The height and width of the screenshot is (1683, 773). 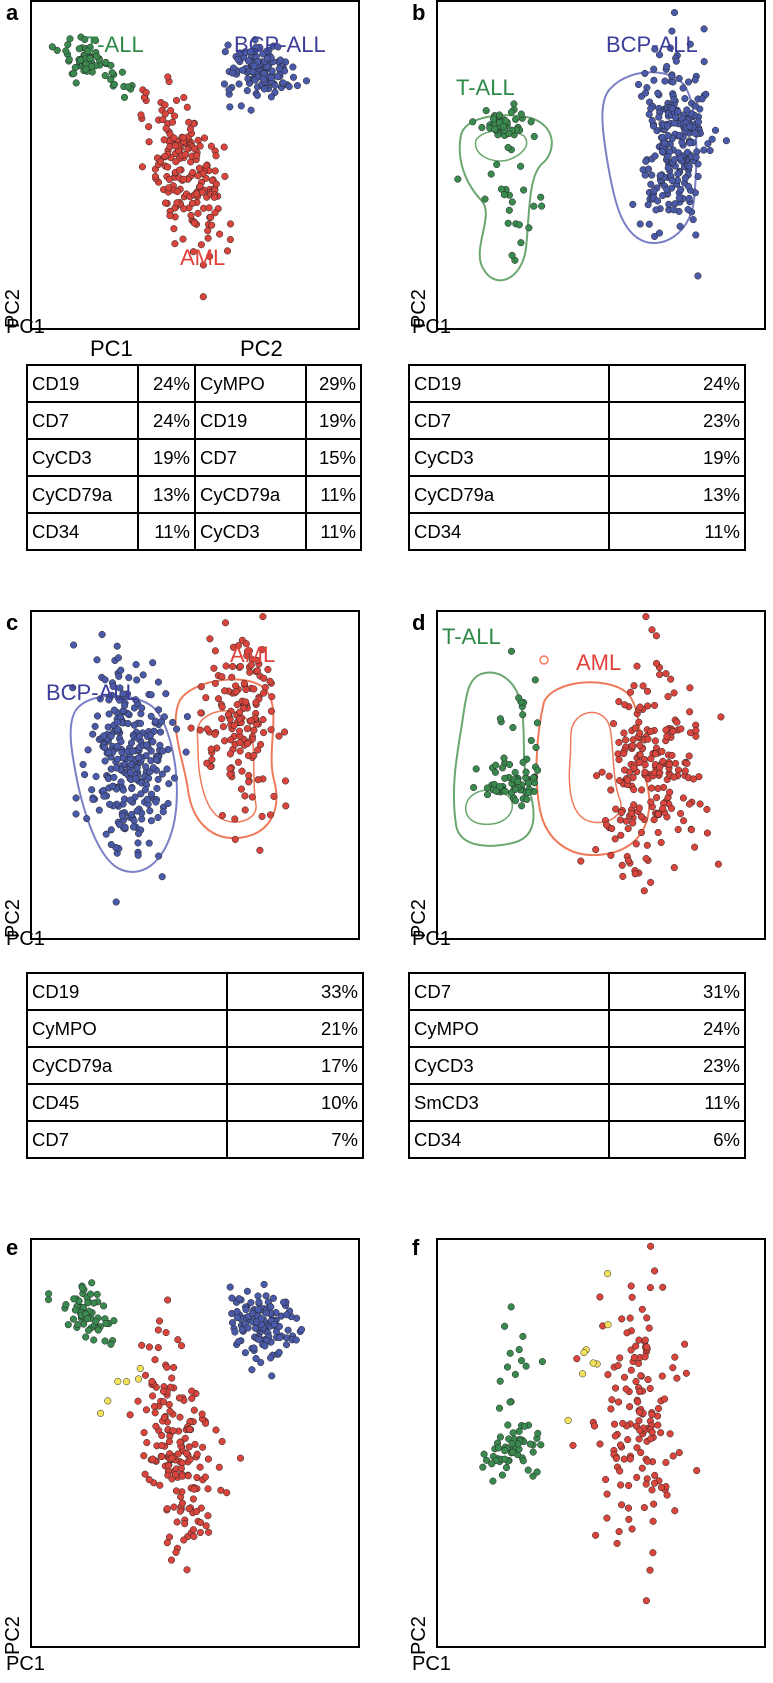 I want to click on y-axis-label-b: PC2, so click(x=419, y=308).